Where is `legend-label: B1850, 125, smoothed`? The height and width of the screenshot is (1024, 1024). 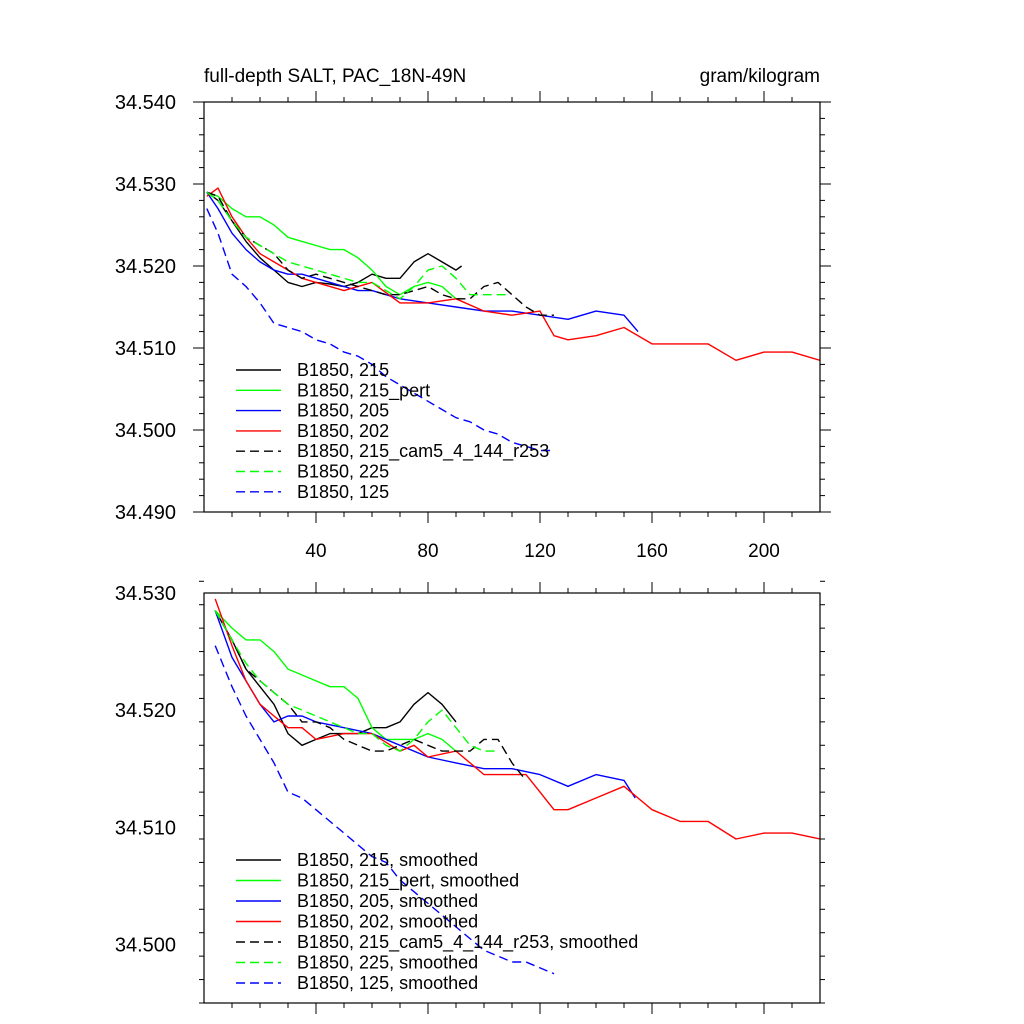
legend-label: B1850, 125, smoothed is located at coordinates (387, 983).